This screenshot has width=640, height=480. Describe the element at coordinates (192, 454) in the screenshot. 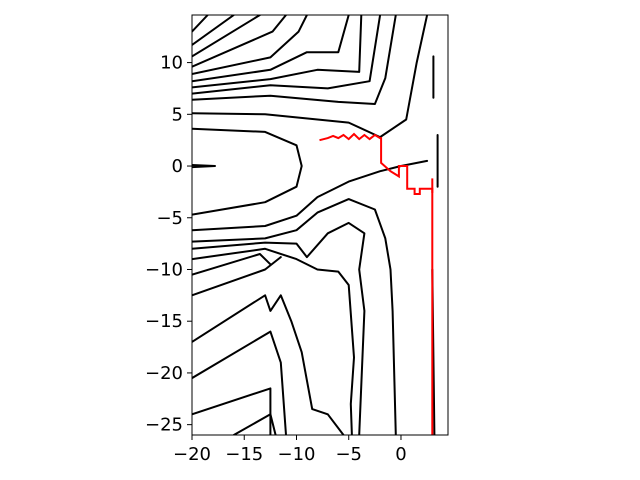

I see `x-tick-label: −20` at that location.